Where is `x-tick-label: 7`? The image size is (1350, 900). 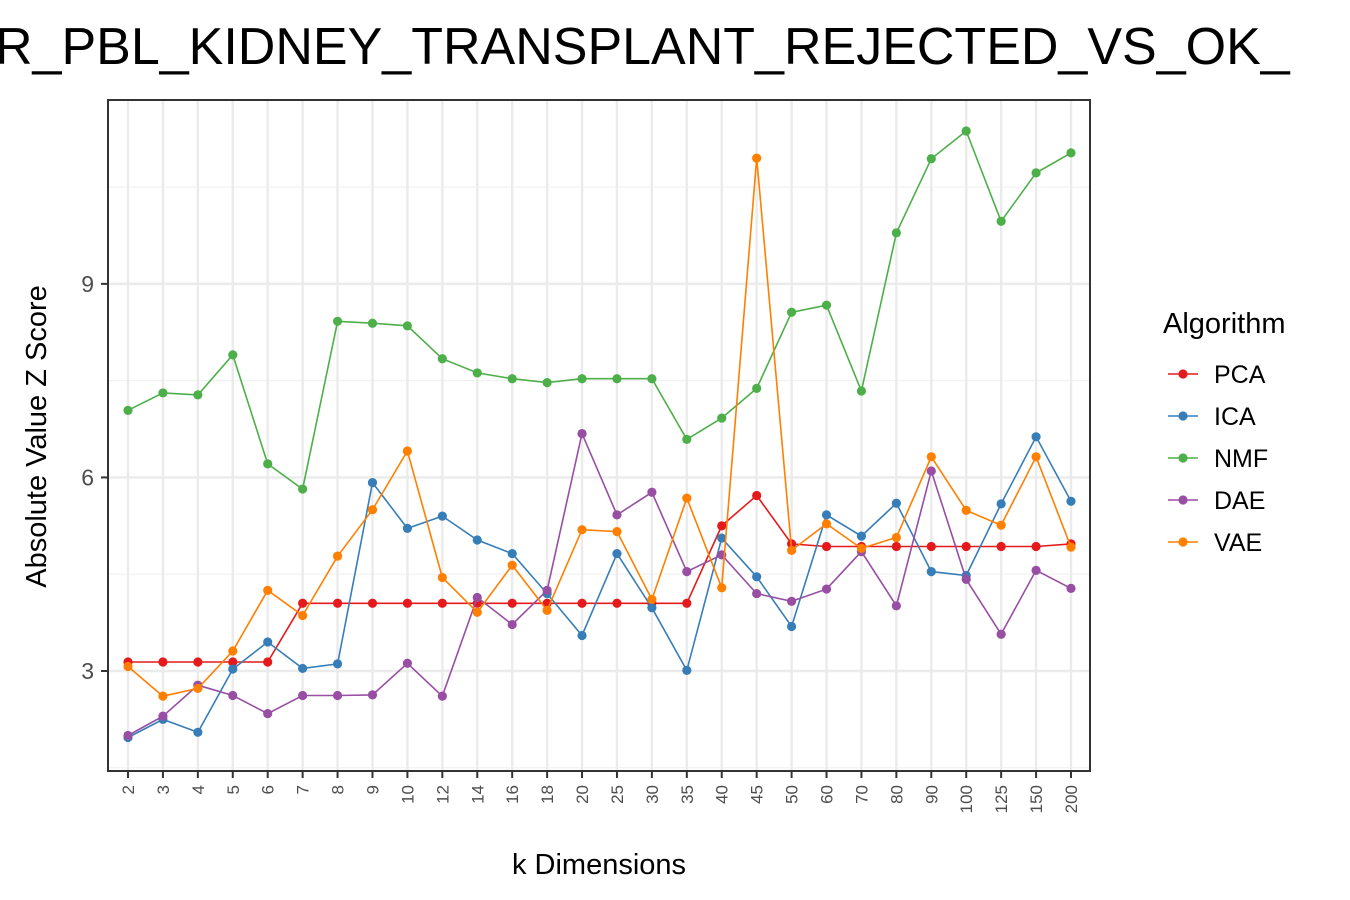 x-tick-label: 7 is located at coordinates (303, 789).